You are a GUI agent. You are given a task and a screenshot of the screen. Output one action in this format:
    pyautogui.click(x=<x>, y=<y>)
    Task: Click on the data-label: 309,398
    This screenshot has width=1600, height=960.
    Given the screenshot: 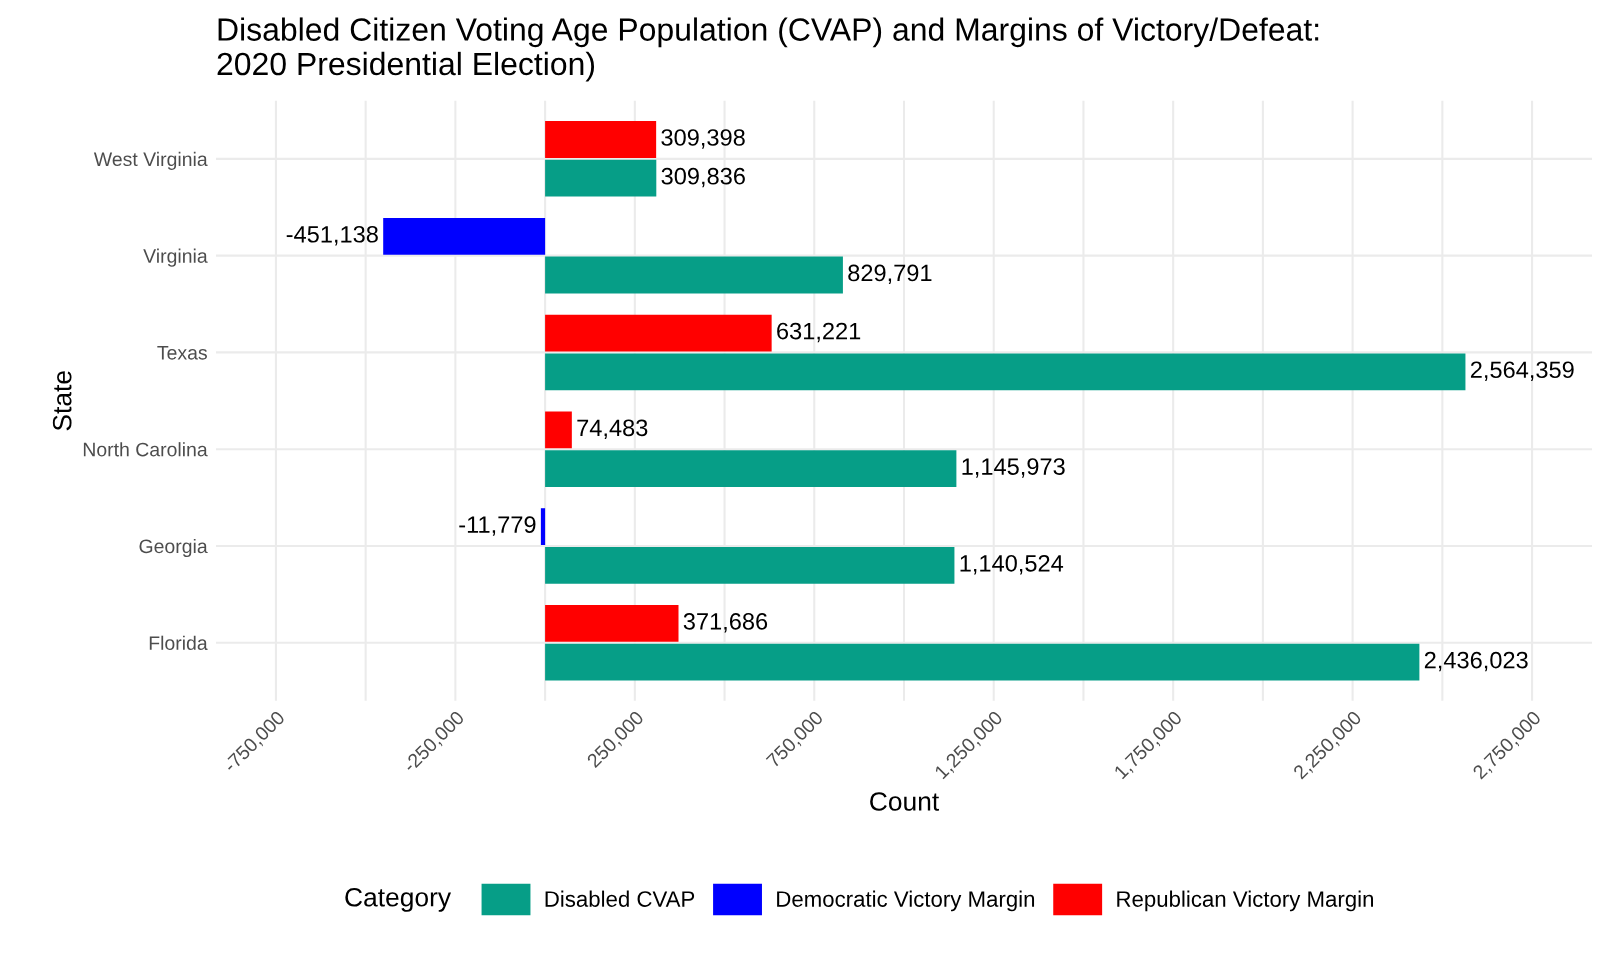 What is the action you would take?
    pyautogui.click(x=703, y=139)
    